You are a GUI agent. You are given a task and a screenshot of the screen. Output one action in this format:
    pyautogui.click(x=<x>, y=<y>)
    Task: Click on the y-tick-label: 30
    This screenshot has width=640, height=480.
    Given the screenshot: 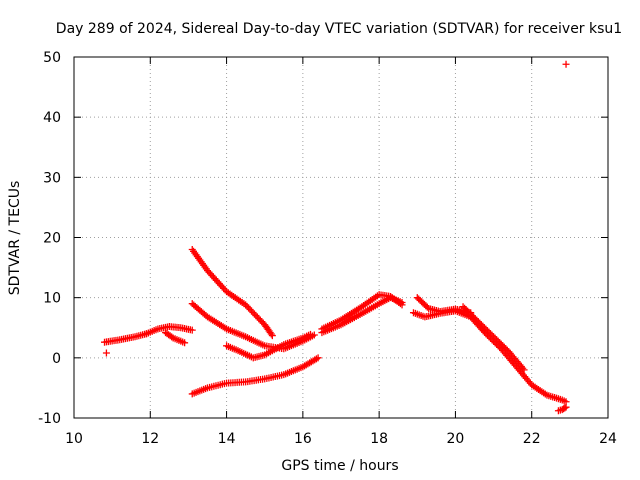 What is the action you would take?
    pyautogui.click(x=52, y=178)
    